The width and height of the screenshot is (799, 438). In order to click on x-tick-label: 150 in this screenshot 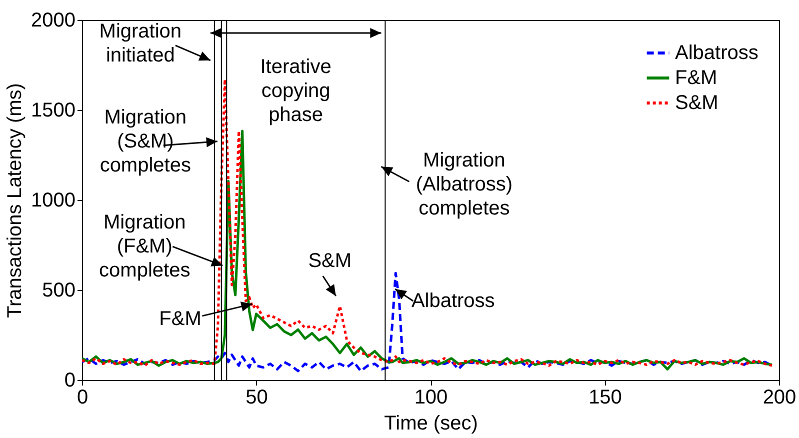, I will do `click(605, 397)`.